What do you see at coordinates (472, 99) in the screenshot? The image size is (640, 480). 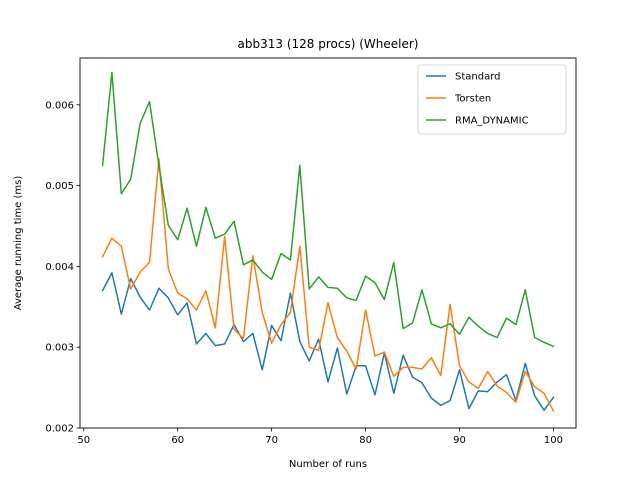 I see `legend-label-1: Torsten` at bounding box center [472, 99].